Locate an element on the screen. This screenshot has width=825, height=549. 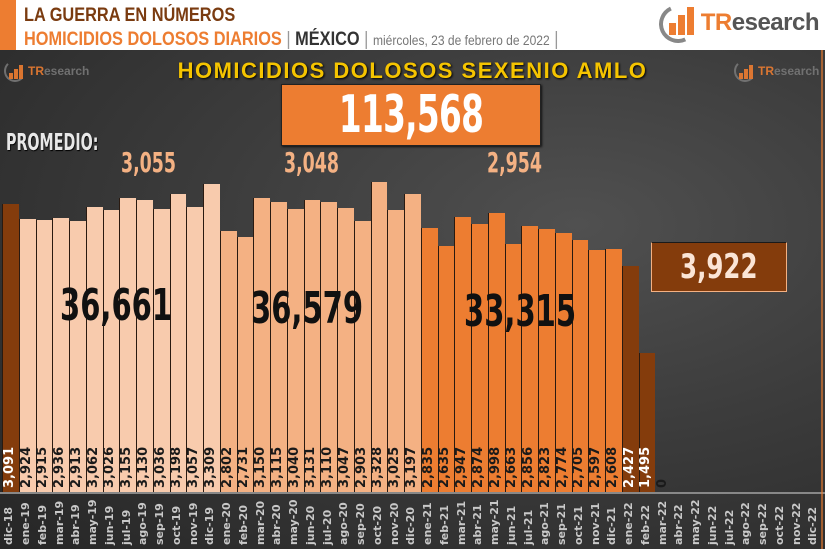
subtitle-date: miércoles, 23 de febrero de 2022 is located at coordinates (461, 40).